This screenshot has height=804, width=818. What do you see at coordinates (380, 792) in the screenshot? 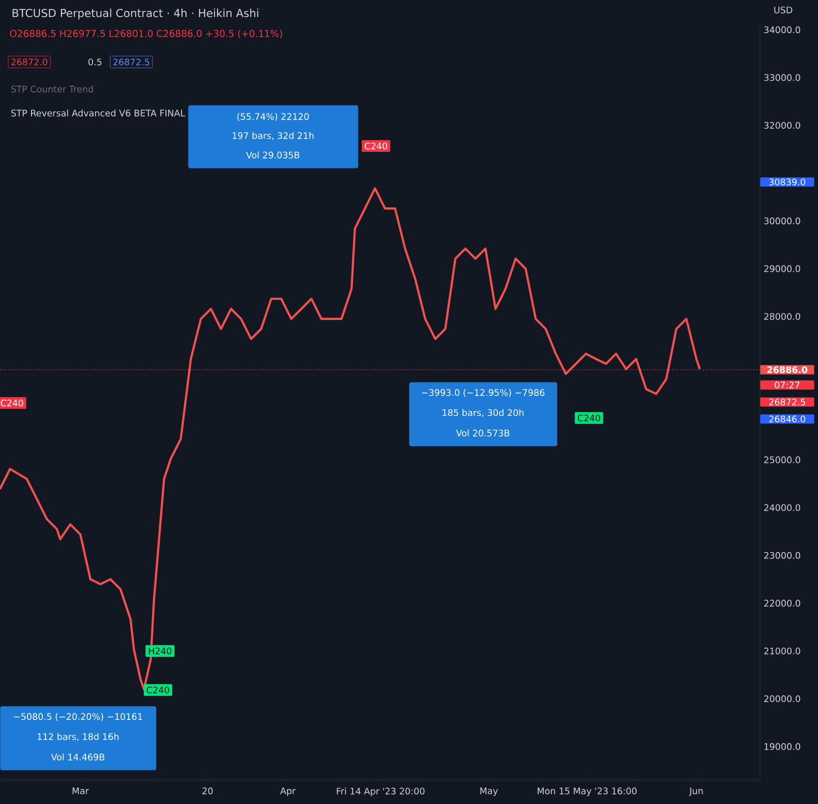
I see `x-tick-label: Fri 14 Apr '23 20:00` at bounding box center [380, 792].